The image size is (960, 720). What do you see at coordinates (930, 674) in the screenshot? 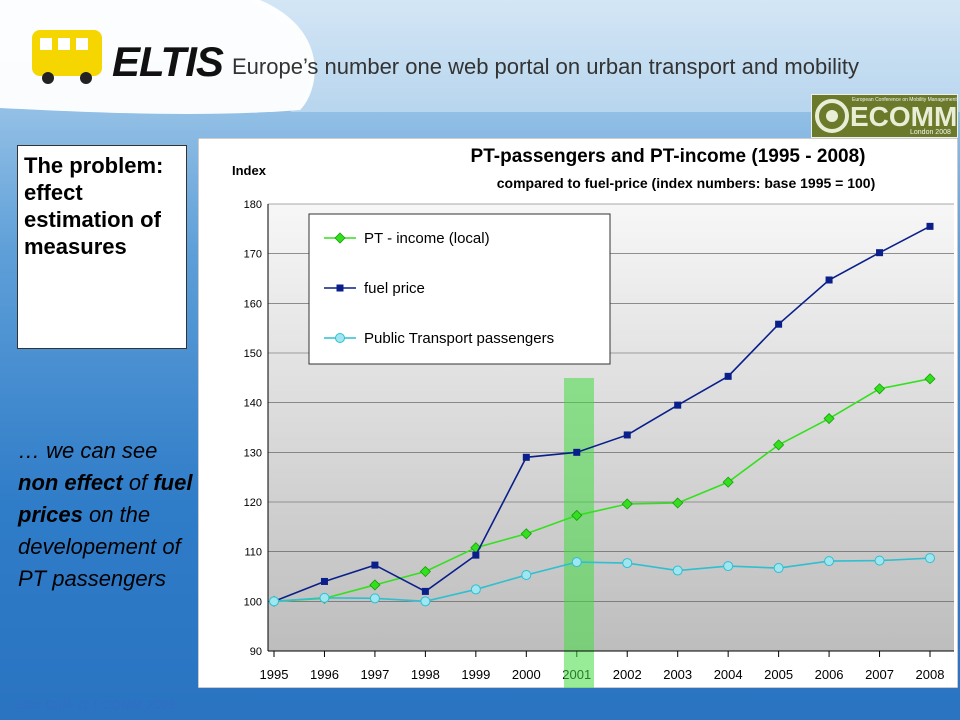
I see `x-tick-label: 2008` at bounding box center [930, 674].